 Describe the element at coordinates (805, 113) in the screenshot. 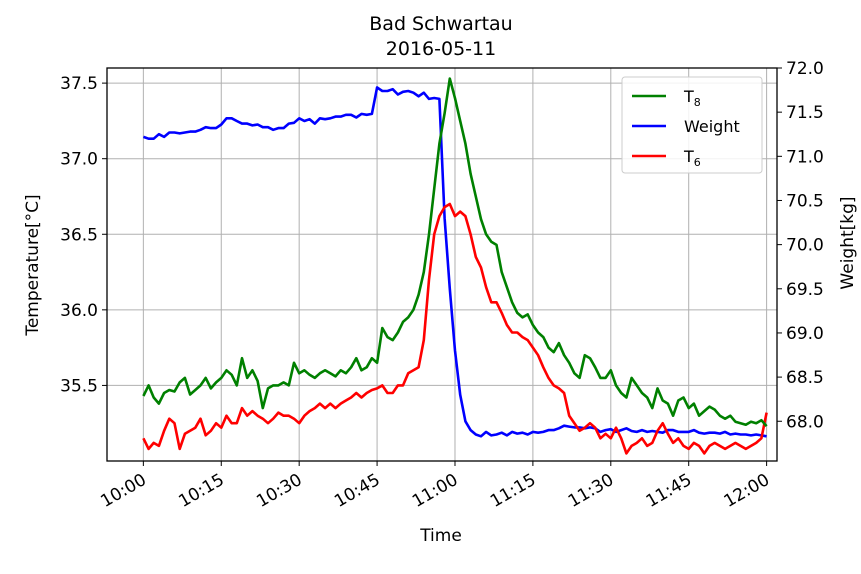

I see `y-right-tick-label: 71.5` at that location.